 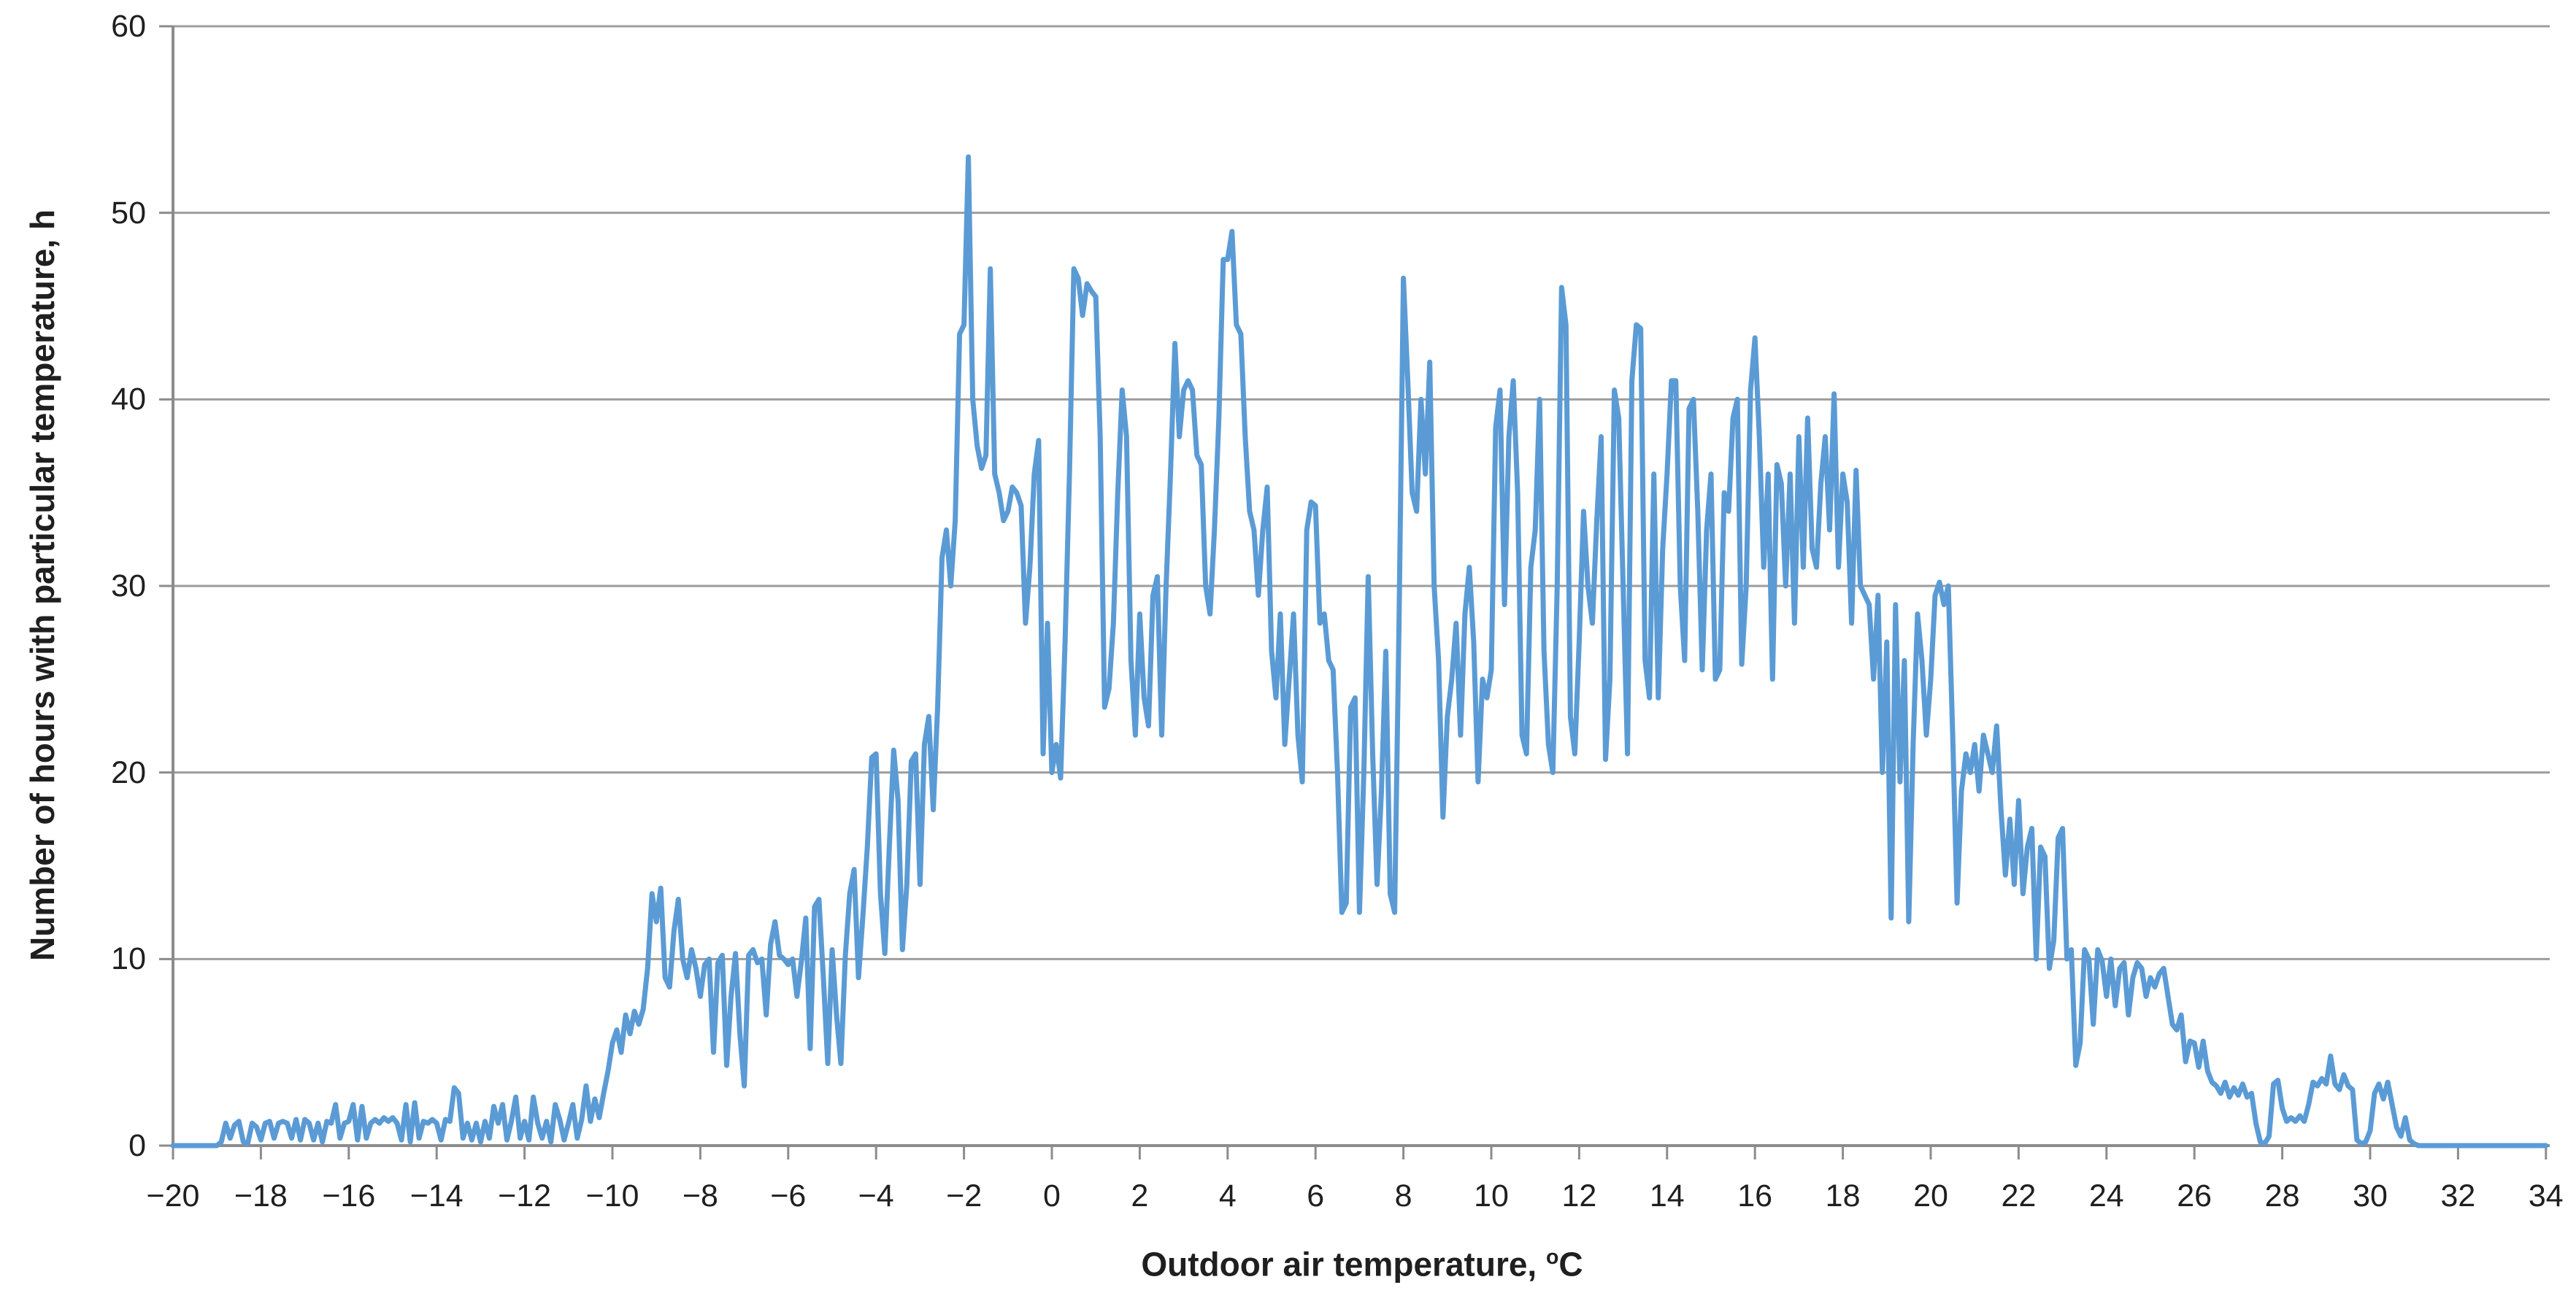 I want to click on x-tick-label-14: 14, so click(x=1667, y=1195).